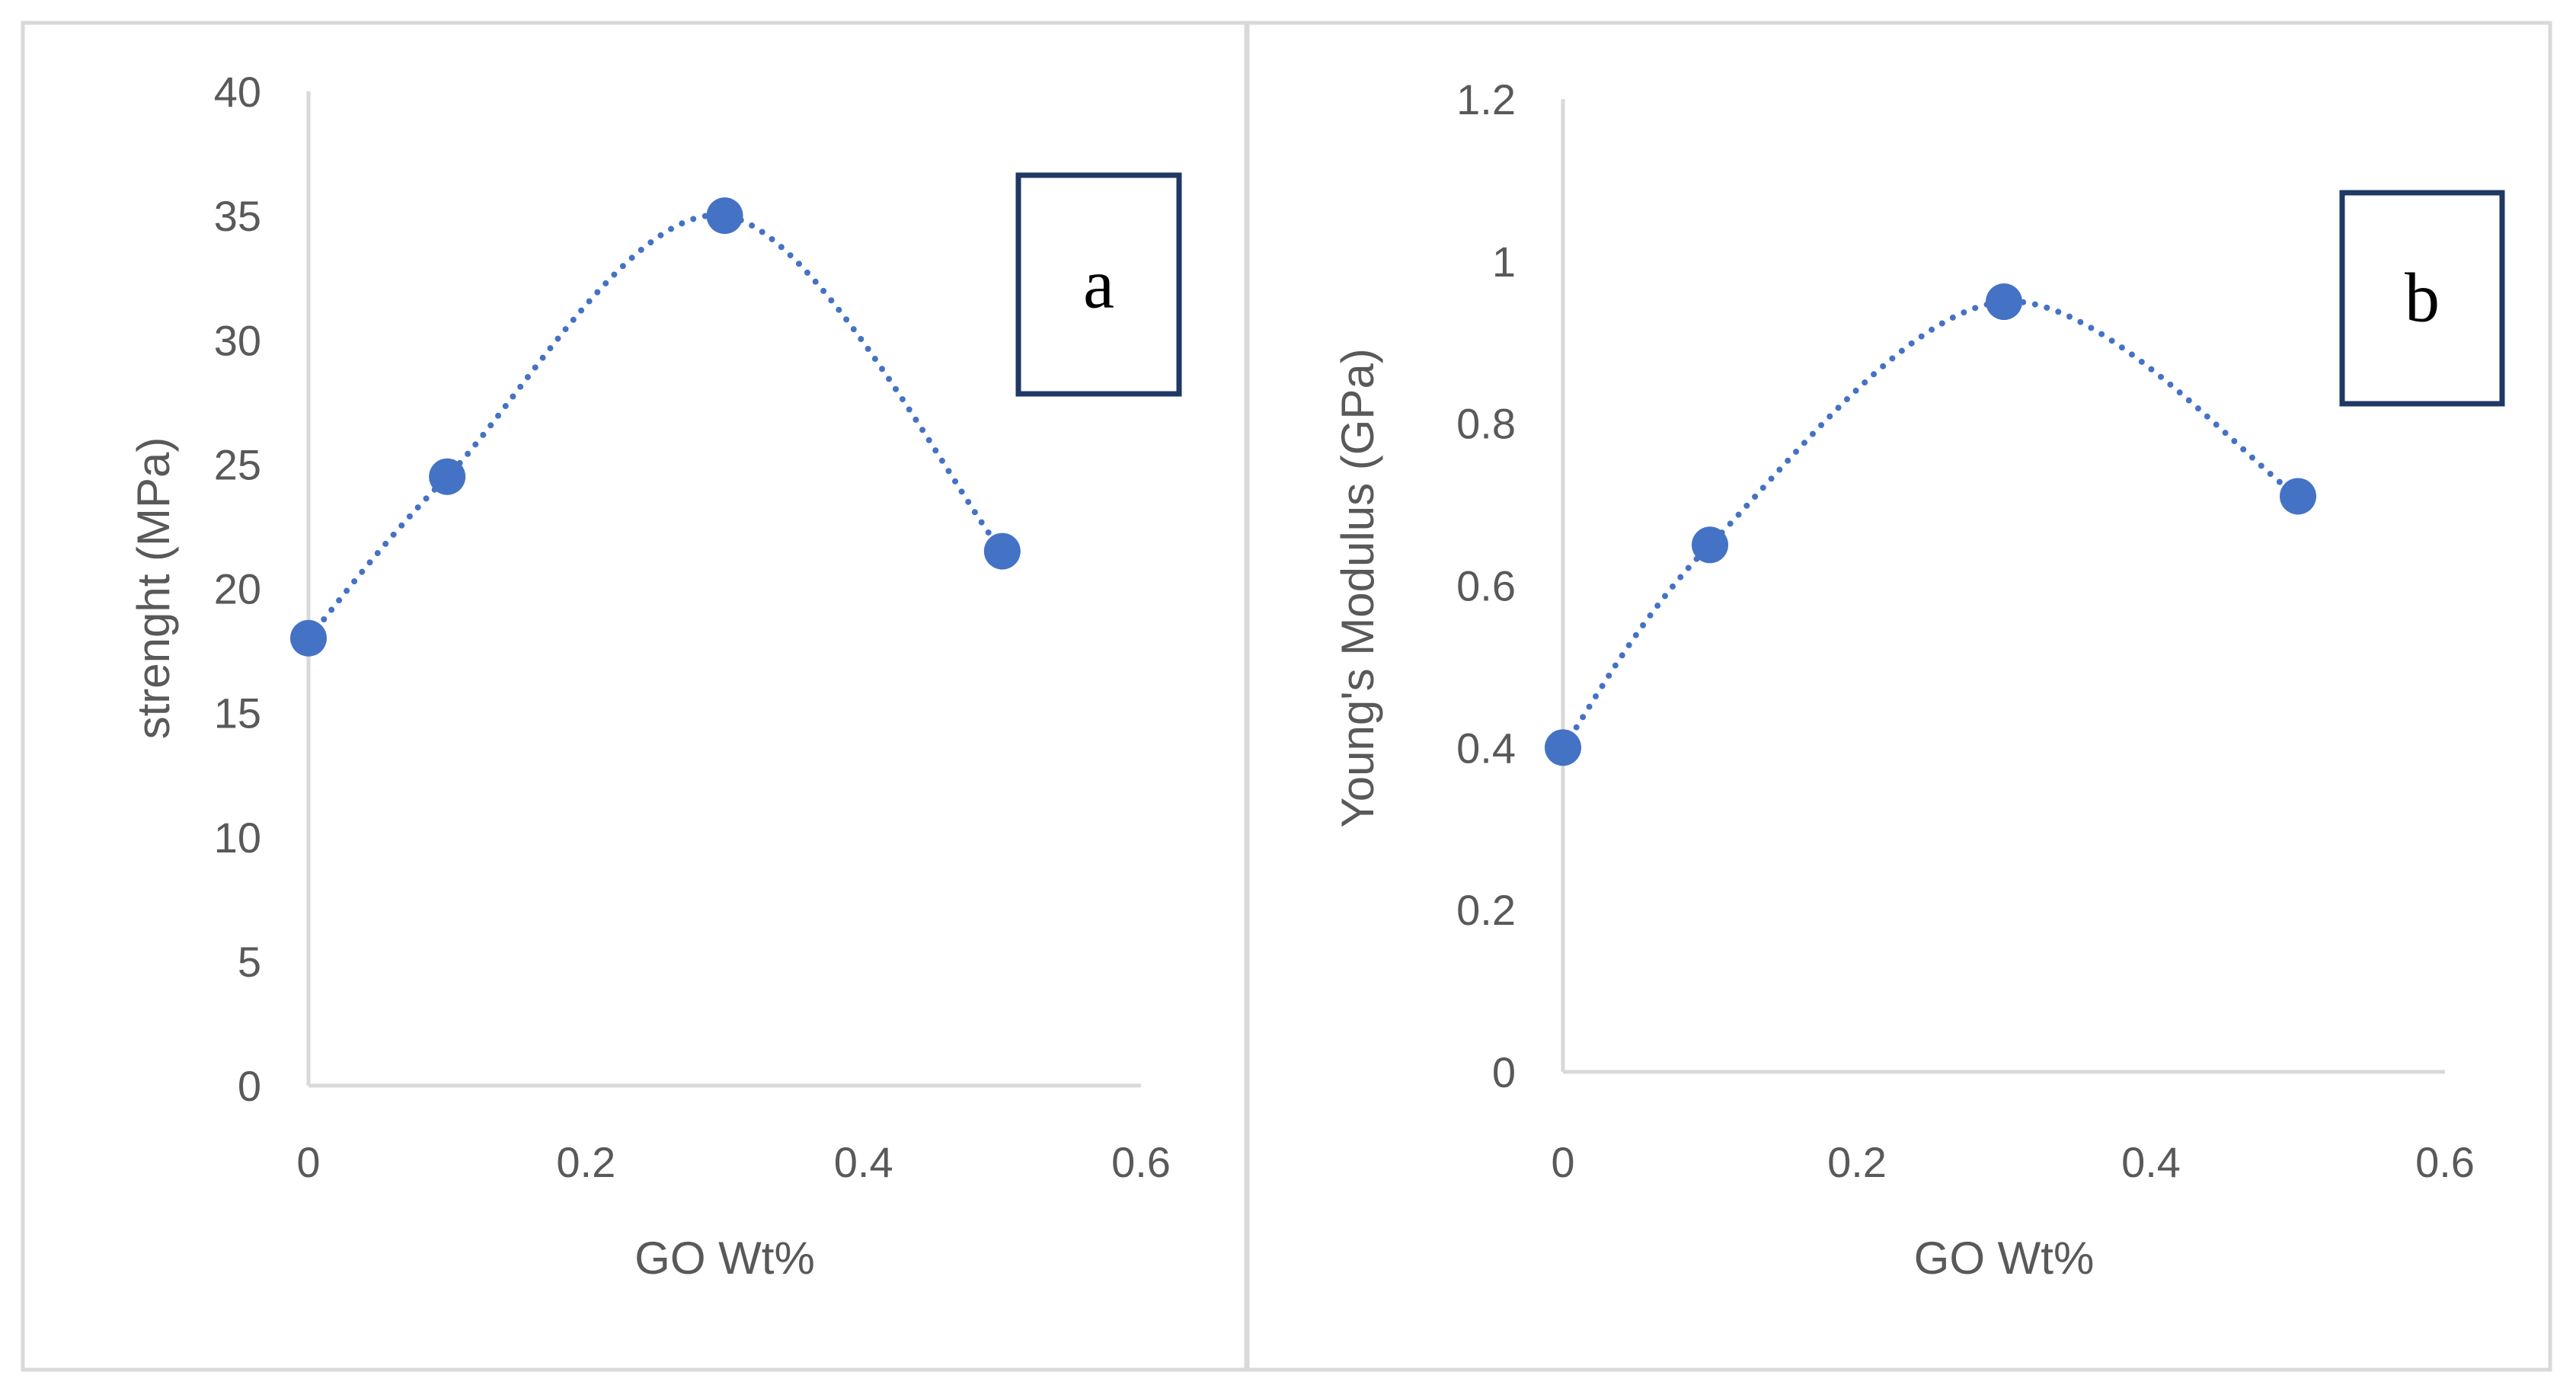 The width and height of the screenshot is (2576, 1388). I want to click on y-axis-title: Young's Modulus (GPa), so click(1357, 588).